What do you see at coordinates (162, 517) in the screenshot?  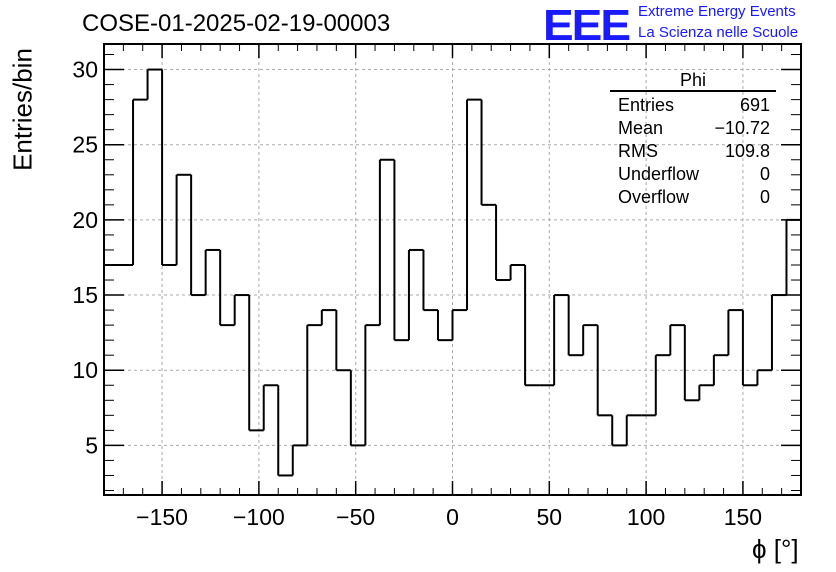 I see `x-tick-label: −150` at bounding box center [162, 517].